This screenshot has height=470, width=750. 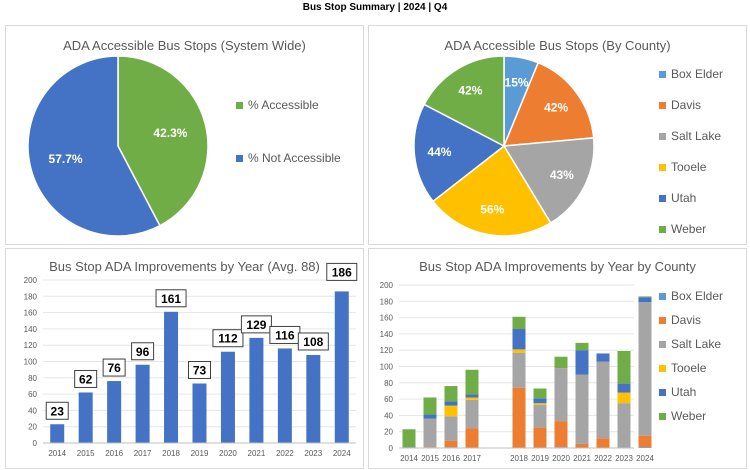 I want to click on chart-title: ADA Accessible Bus Stops (By County), so click(x=557, y=45).